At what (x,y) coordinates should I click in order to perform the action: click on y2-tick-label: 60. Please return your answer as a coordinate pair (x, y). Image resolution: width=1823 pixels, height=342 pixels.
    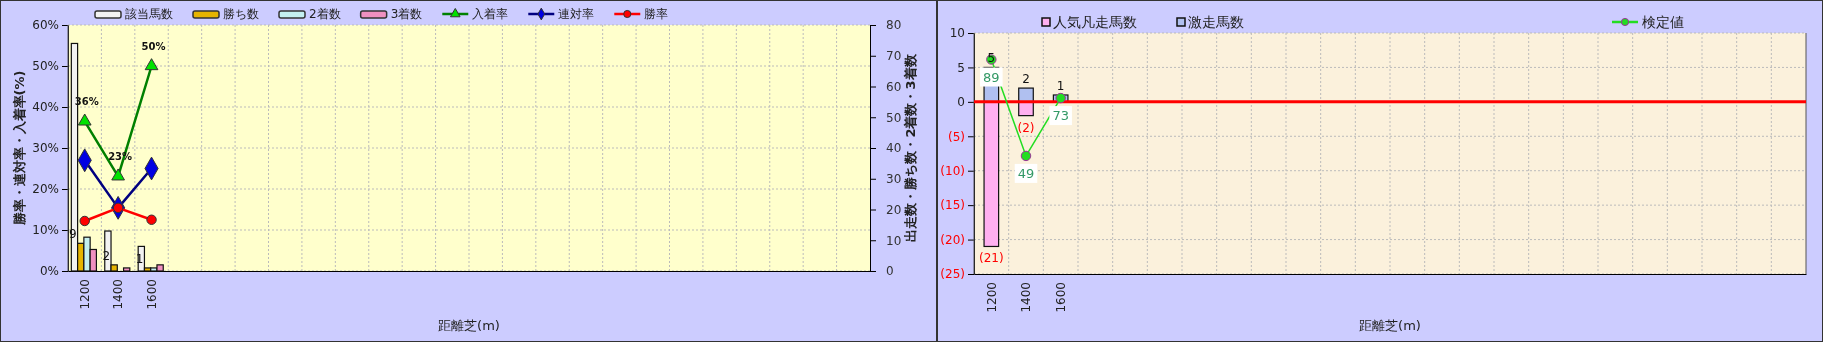
    Looking at the image, I should click on (894, 86).